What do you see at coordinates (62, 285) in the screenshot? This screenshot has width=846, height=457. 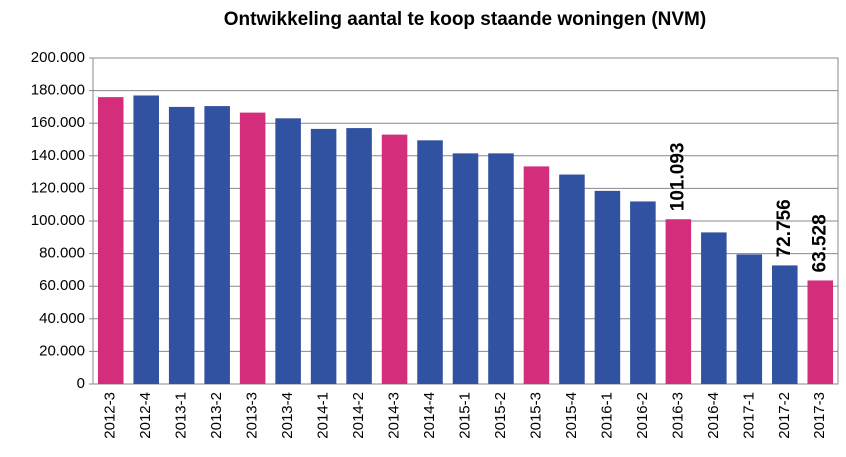 I see `y-tick-label: 60.000` at bounding box center [62, 285].